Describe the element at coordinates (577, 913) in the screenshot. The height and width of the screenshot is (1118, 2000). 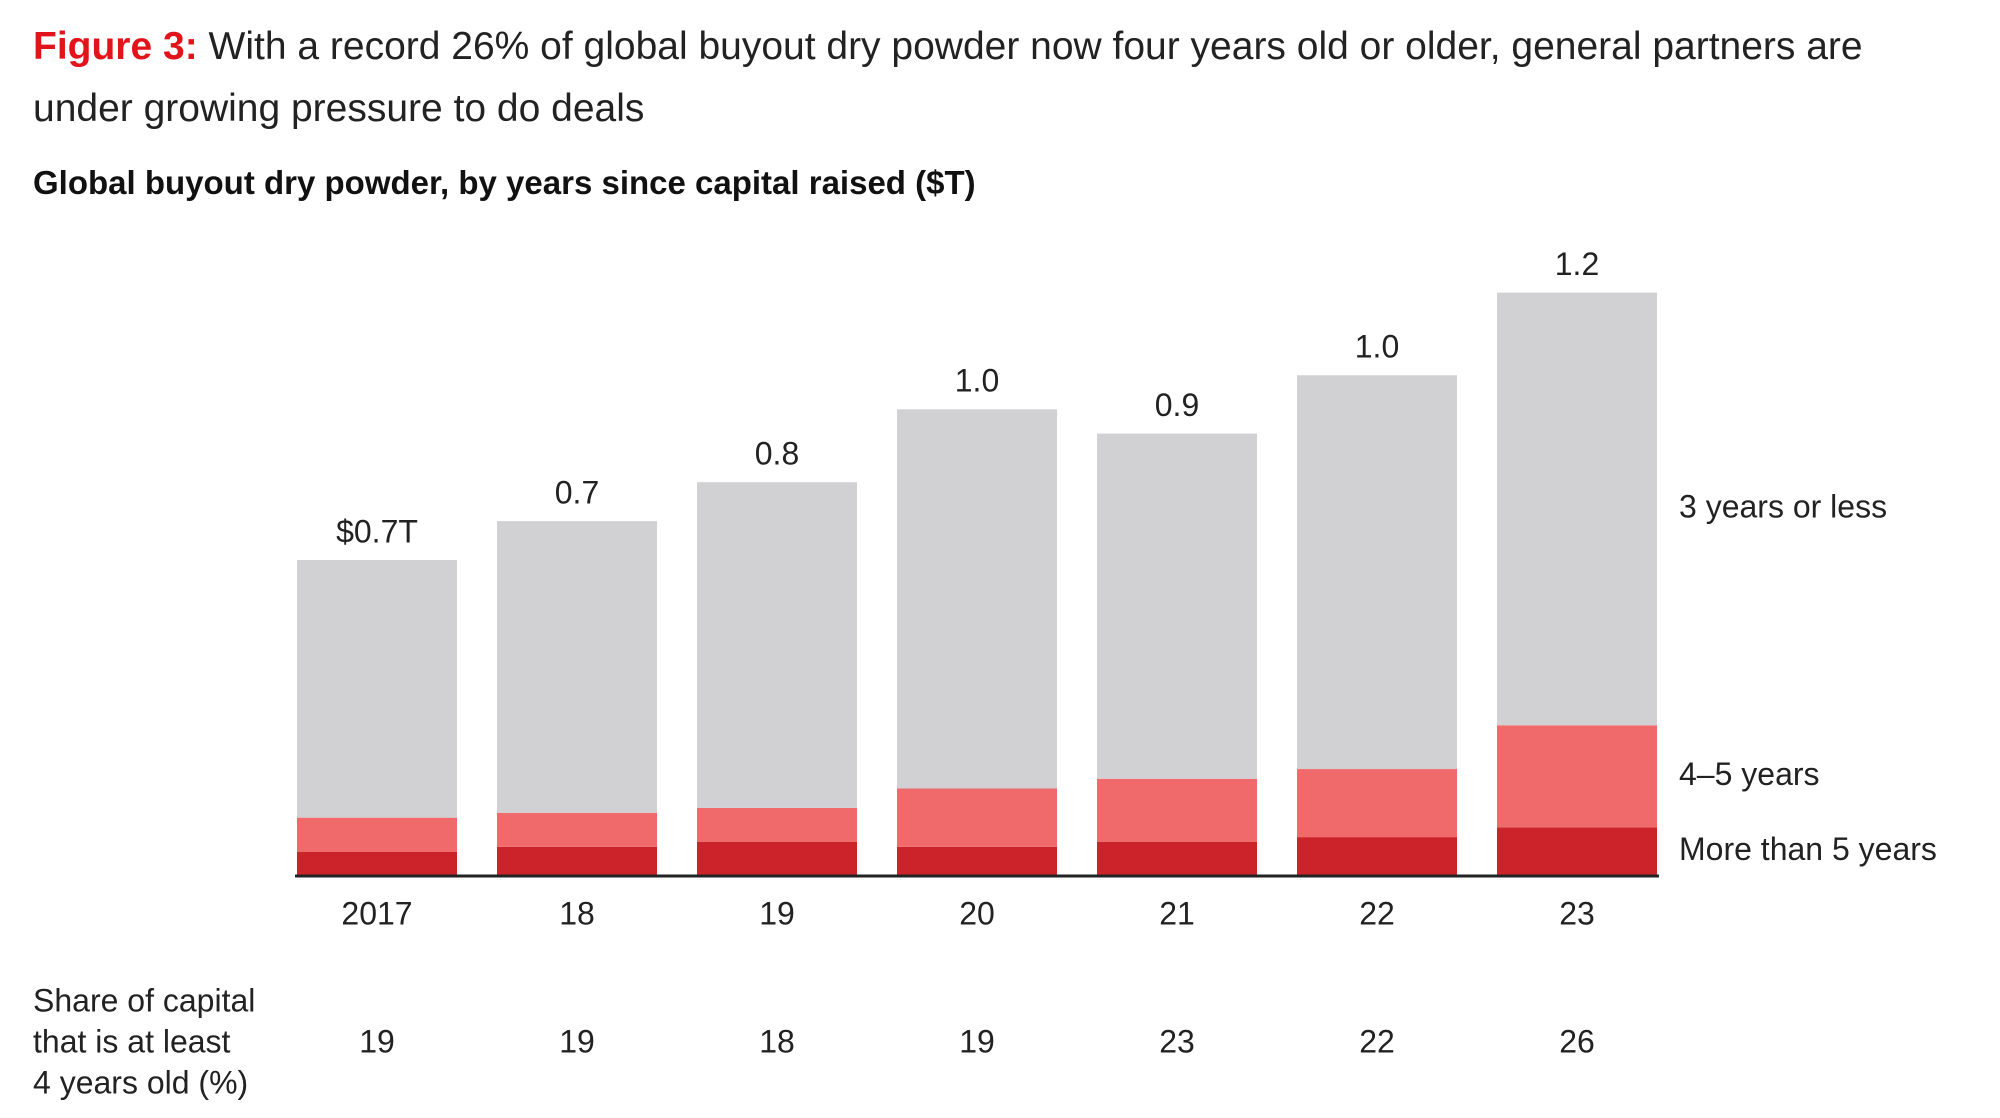
I see `x-tick-label: 18` at that location.